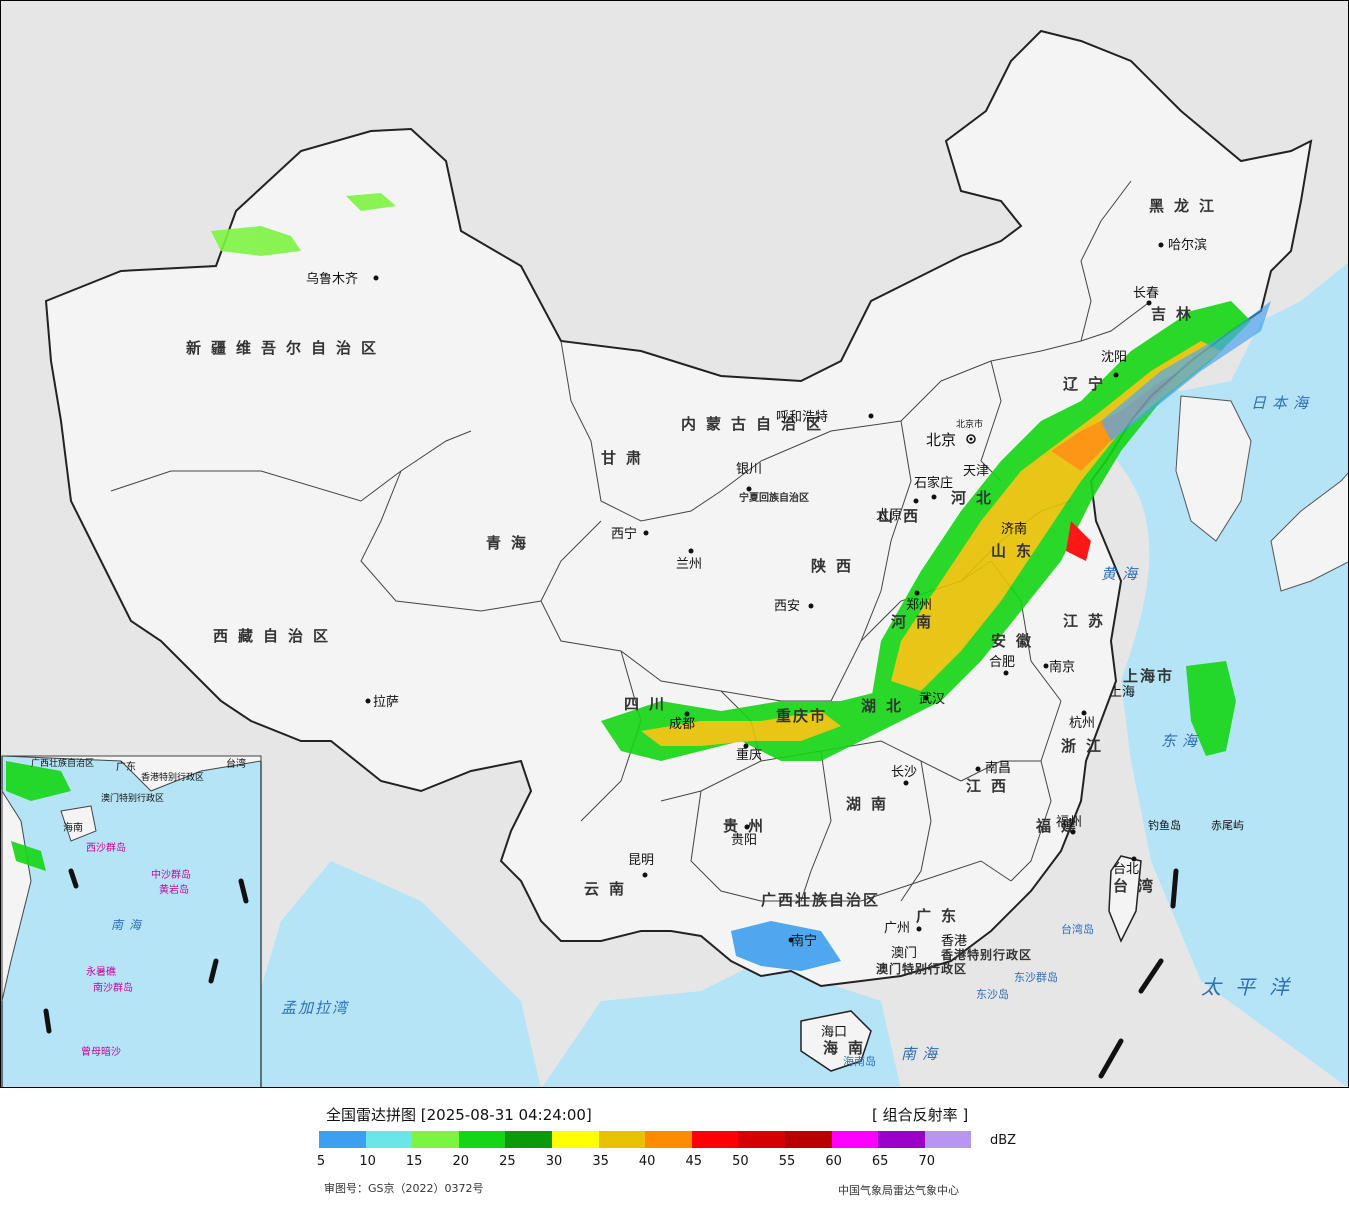 This screenshot has height=1208, width=1349. What do you see at coordinates (1182, 741) in the screenshot?
I see `sea-east: 东海` at bounding box center [1182, 741].